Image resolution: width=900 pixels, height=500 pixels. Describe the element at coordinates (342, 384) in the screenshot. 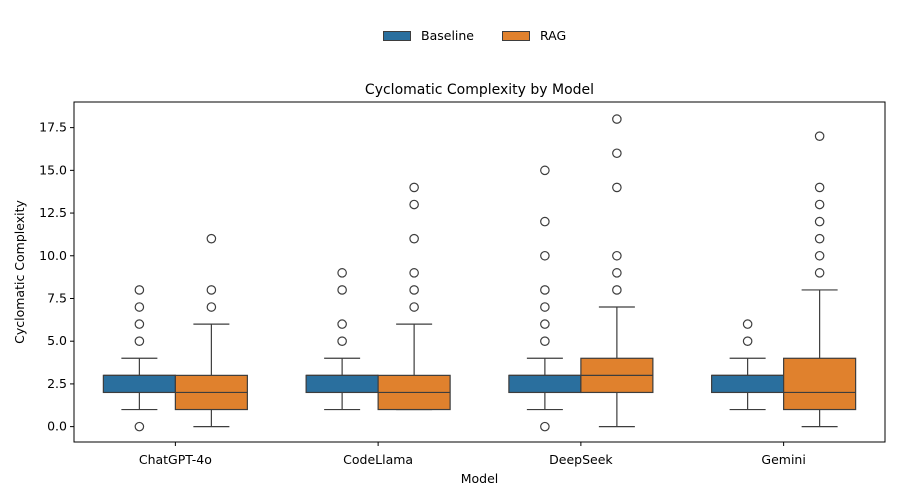

I see `box-baseline-codellama` at that location.